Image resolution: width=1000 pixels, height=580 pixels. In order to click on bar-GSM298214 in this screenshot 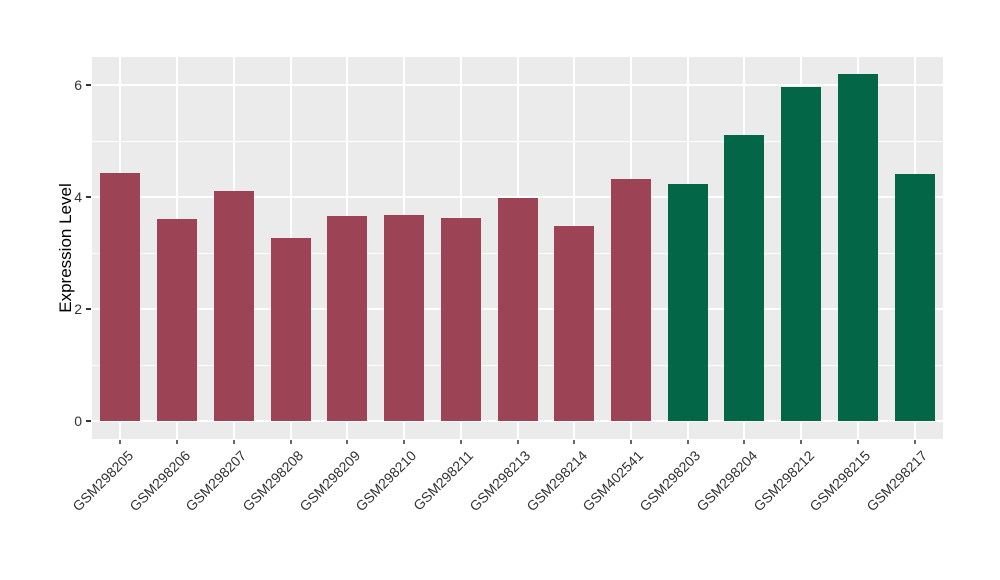, I will do `click(574, 323)`.